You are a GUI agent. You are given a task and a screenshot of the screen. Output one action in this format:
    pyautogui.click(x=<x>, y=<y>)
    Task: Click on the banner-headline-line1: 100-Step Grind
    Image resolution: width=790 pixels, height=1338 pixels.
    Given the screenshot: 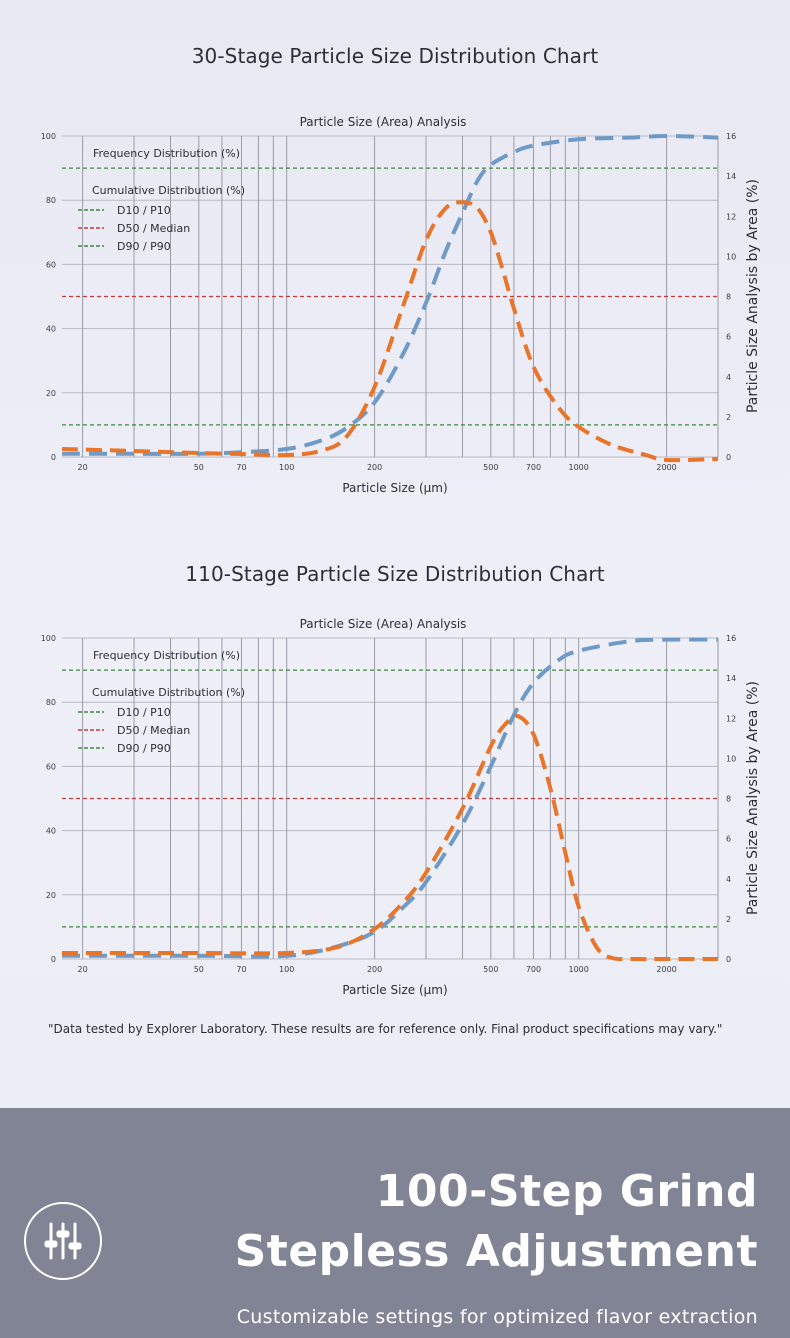 What is the action you would take?
    pyautogui.click(x=566, y=1191)
    